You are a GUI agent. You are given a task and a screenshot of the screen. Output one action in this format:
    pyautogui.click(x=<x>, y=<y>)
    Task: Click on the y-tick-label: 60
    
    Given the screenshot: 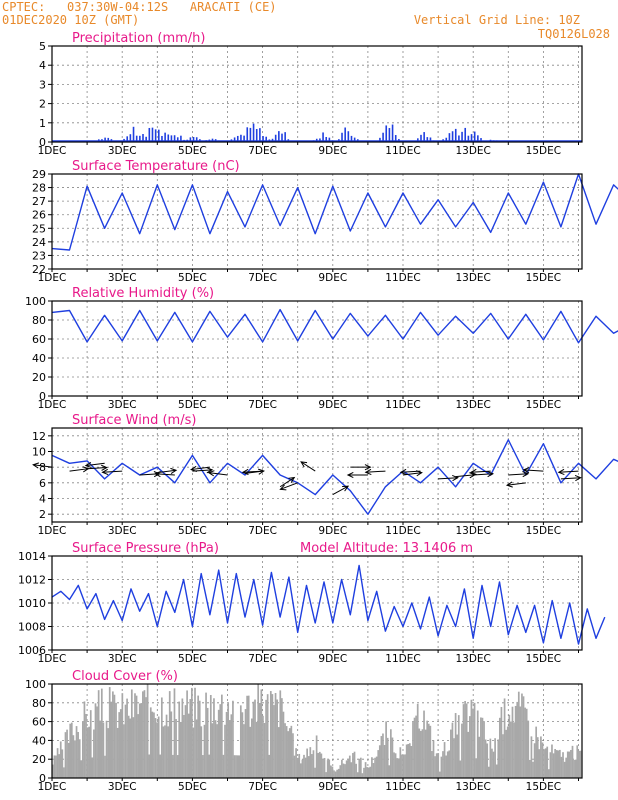 What is the action you would take?
    pyautogui.click(x=39, y=339)
    